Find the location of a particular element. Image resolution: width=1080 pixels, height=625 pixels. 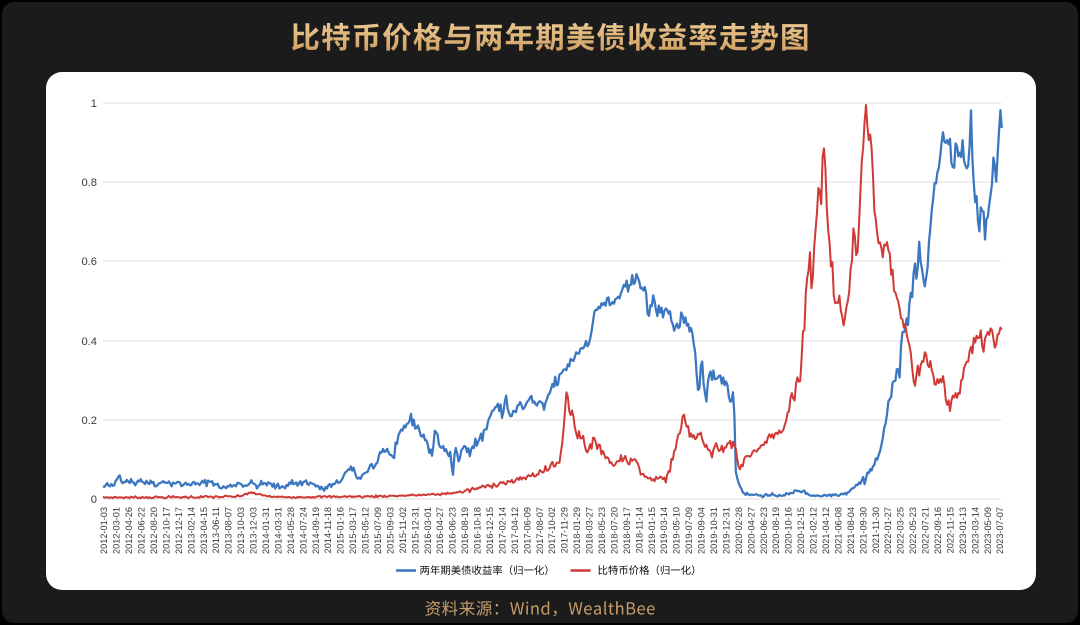

svg-text: 2015-07-09 is located at coordinates (378, 530).